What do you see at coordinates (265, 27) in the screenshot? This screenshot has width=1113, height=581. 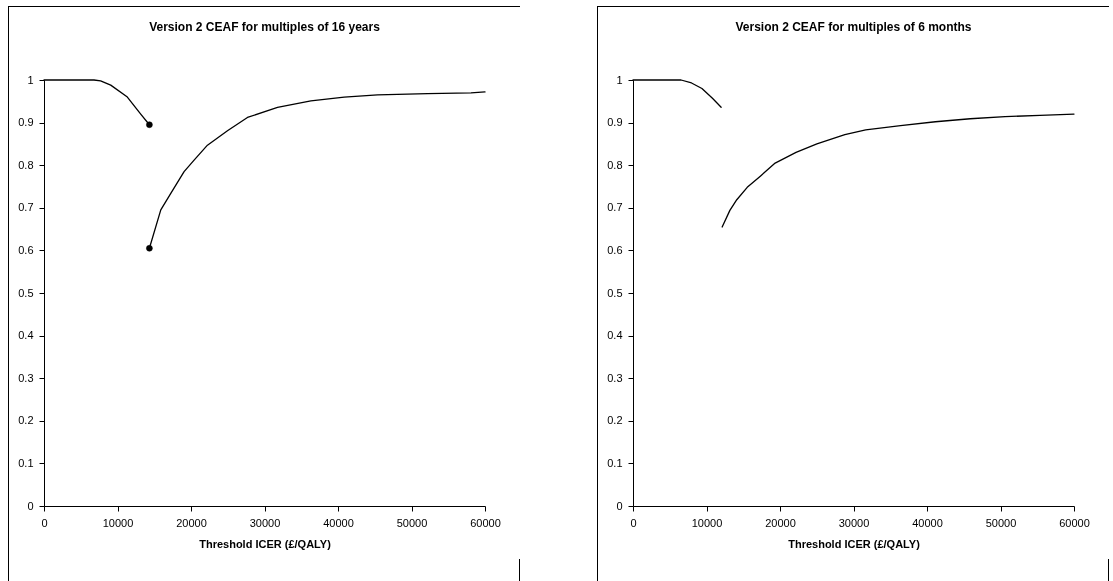 I see `chart-title: Version 2 CEAF for multiples of 16 years` at bounding box center [265, 27].